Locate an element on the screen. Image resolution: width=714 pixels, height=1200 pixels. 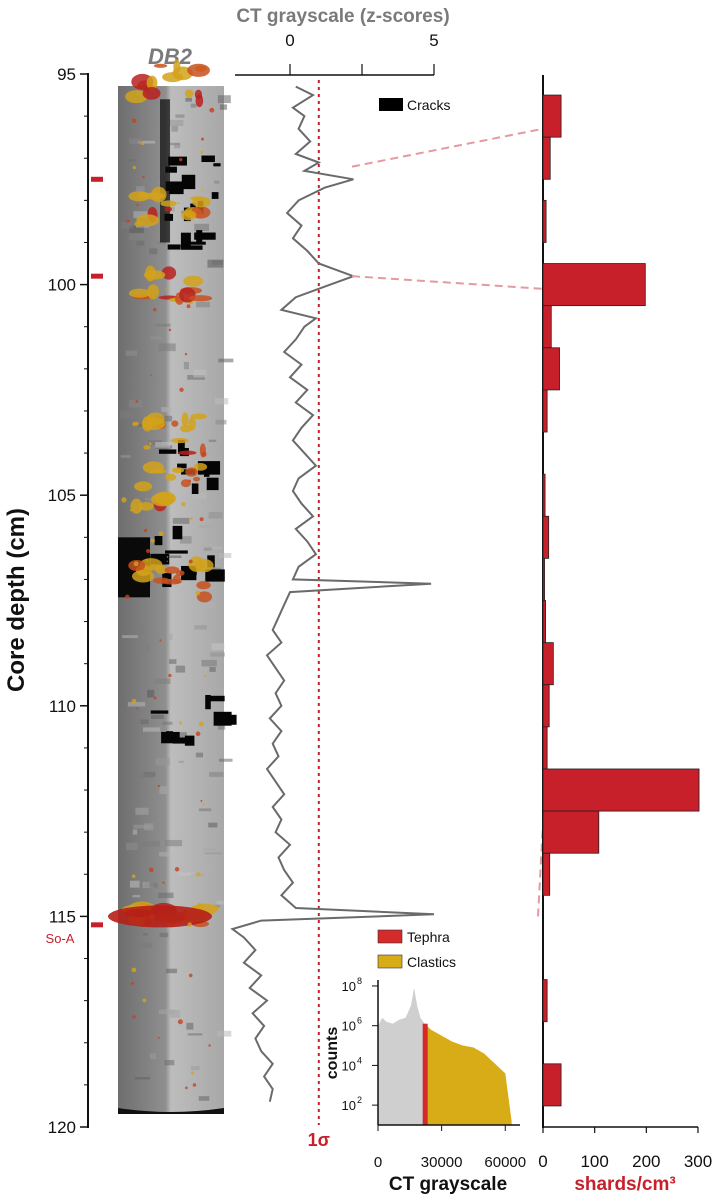
histogram-x-tick-label: 30000 is located at coordinates (442, 1162).